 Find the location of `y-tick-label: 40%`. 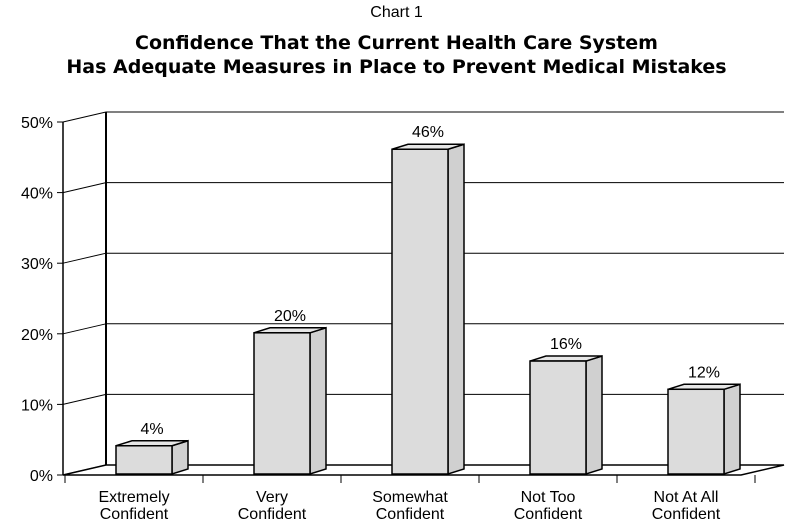

y-tick-label: 40% is located at coordinates (37, 194).